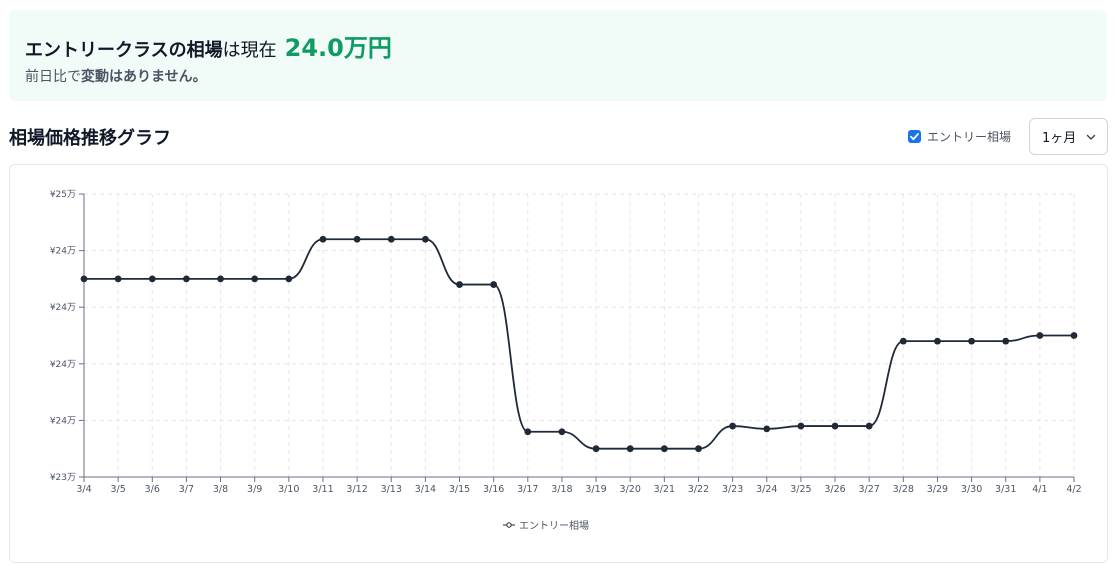  Describe the element at coordinates (493, 489) in the screenshot. I see `x-tick-label: 3/16` at that location.